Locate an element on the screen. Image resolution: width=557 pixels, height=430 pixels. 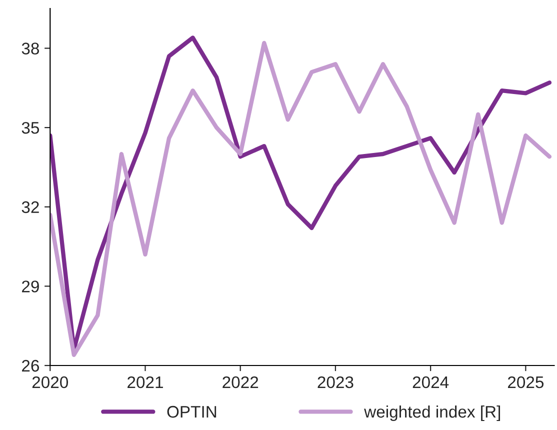
y-tick-label: 29 is located at coordinates (30, 286).